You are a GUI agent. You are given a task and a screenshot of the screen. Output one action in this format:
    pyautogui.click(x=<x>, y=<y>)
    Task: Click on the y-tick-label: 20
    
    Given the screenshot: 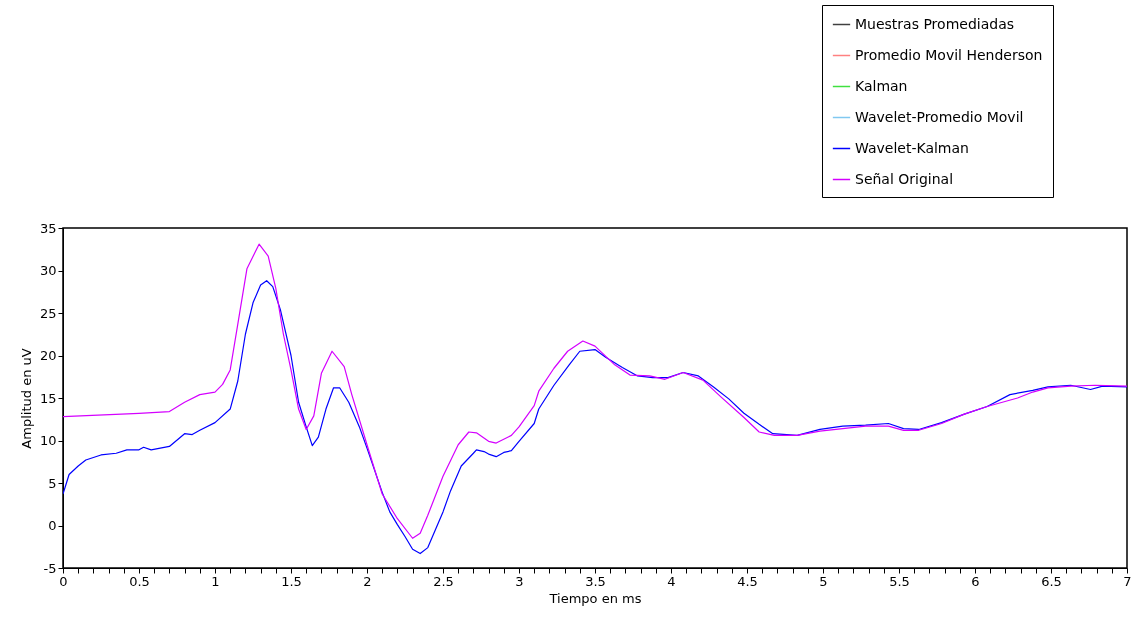 What is the action you would take?
    pyautogui.click(x=48, y=355)
    